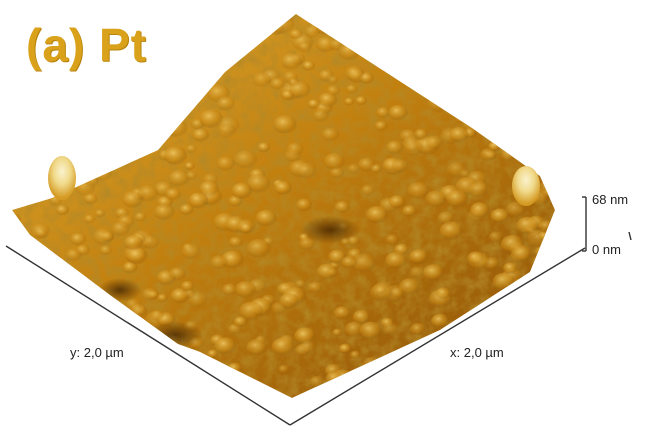  What do you see at coordinates (97, 352) in the screenshot?
I see `y-axis-label: y: 2,0 µm` at bounding box center [97, 352].